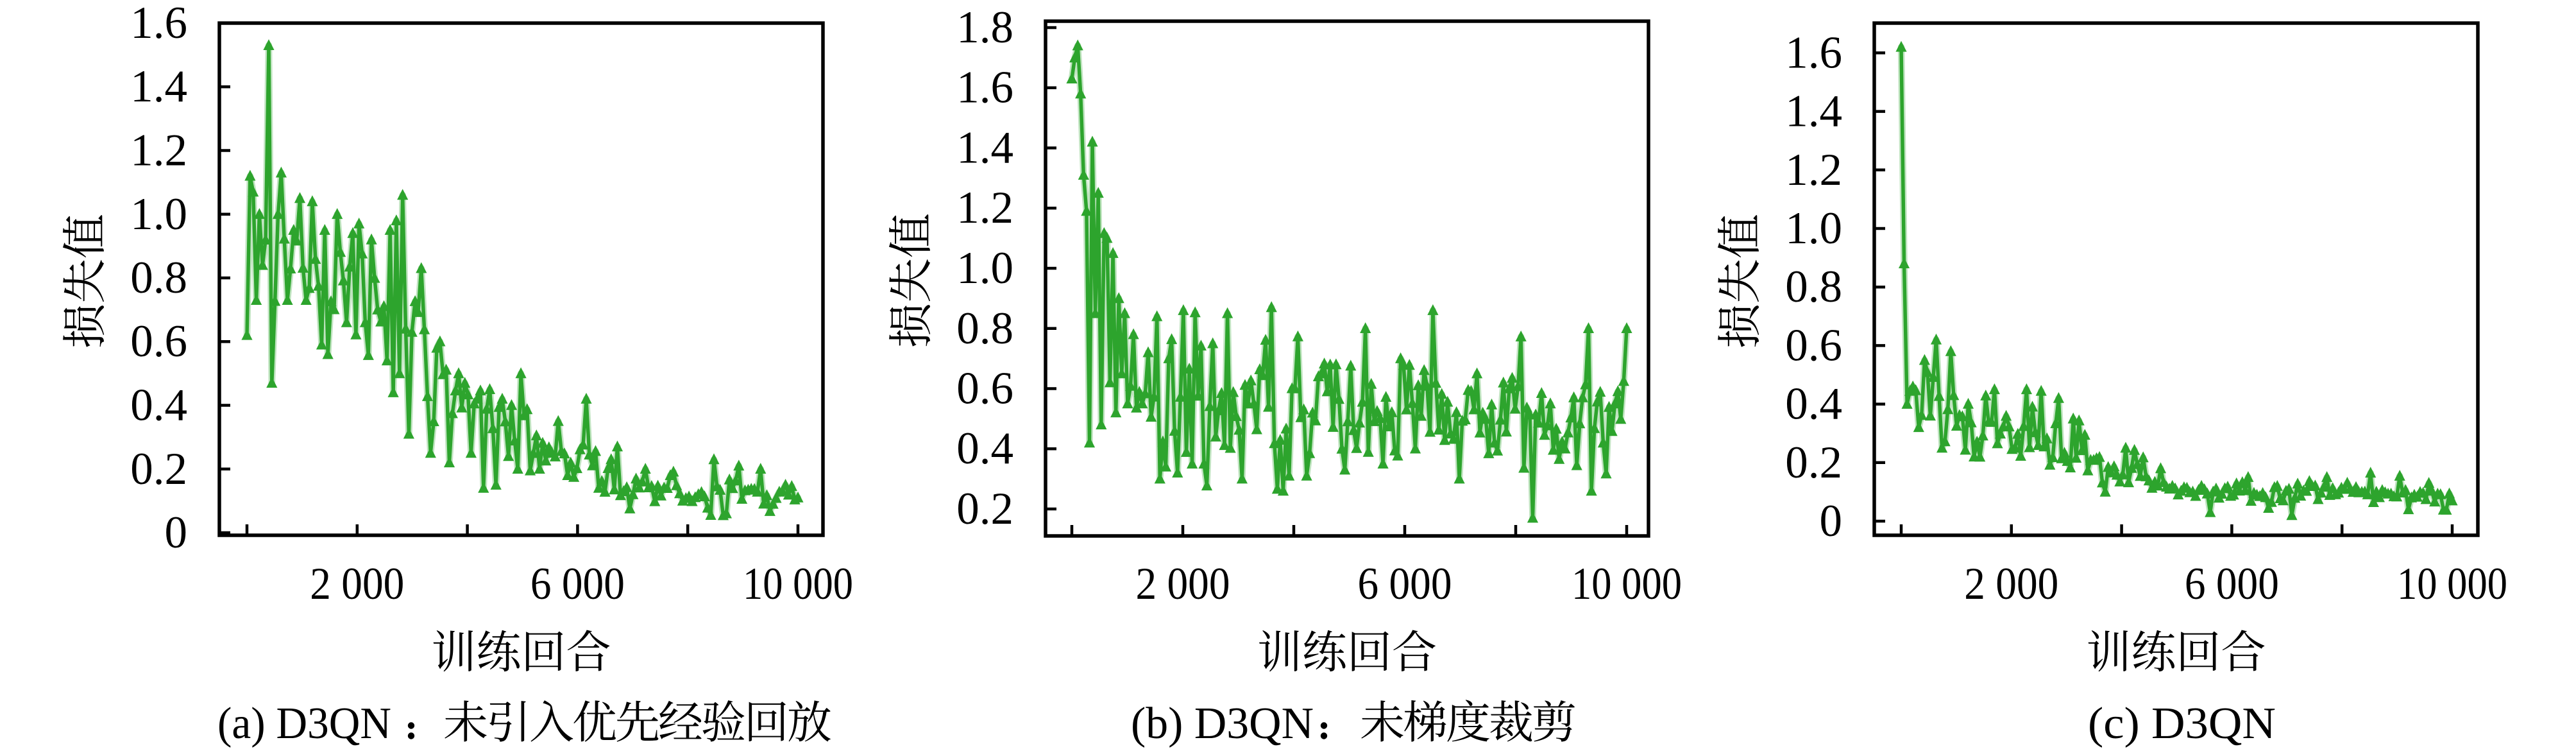 This screenshot has width=2576, height=749. What do you see at coordinates (984, 28) in the screenshot?
I see `svg-text: 1.8` at bounding box center [984, 28].